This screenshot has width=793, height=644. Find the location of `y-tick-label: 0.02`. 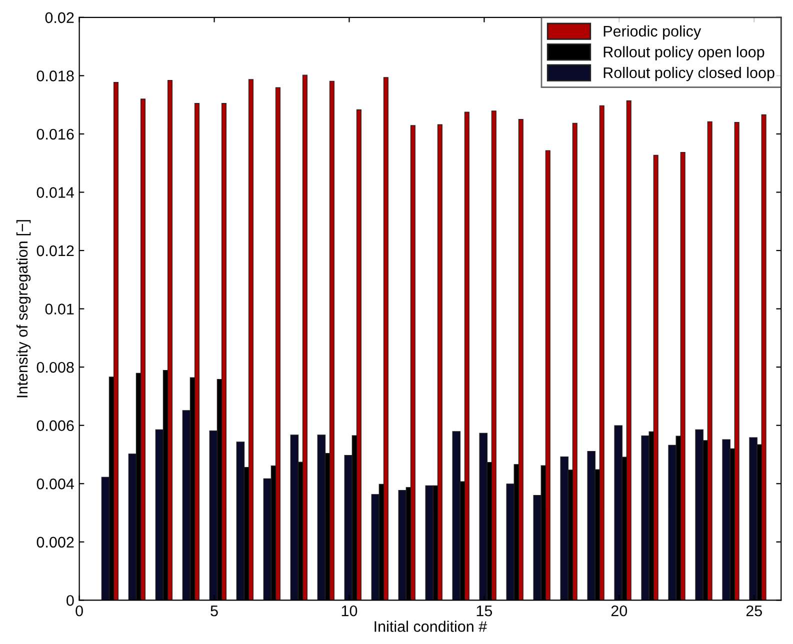

y-tick-label: 0.02 is located at coordinates (59, 18).